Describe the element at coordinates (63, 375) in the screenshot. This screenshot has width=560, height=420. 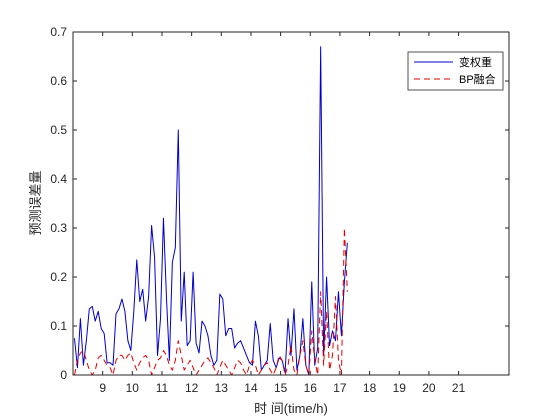
I see `y-tick-label: 0` at that location.